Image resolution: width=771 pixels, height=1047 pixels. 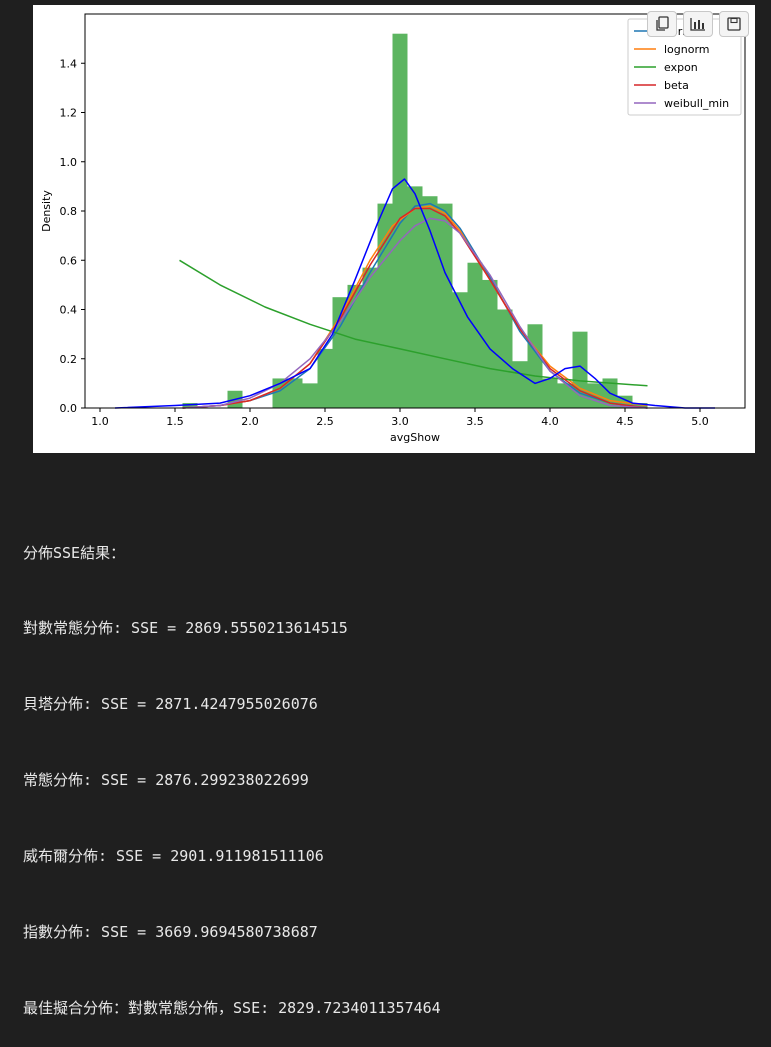 What do you see at coordinates (69, 211) in the screenshot?
I see `y-tick-label: 0.8` at bounding box center [69, 211].